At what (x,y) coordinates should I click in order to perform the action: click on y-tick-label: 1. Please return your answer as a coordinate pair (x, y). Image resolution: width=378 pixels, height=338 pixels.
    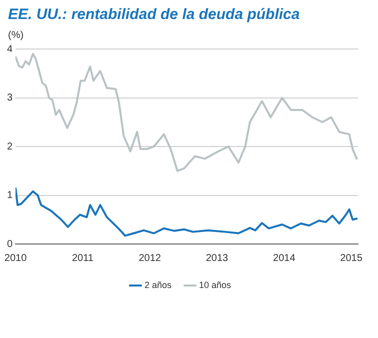
    Looking at the image, I should click on (10, 195).